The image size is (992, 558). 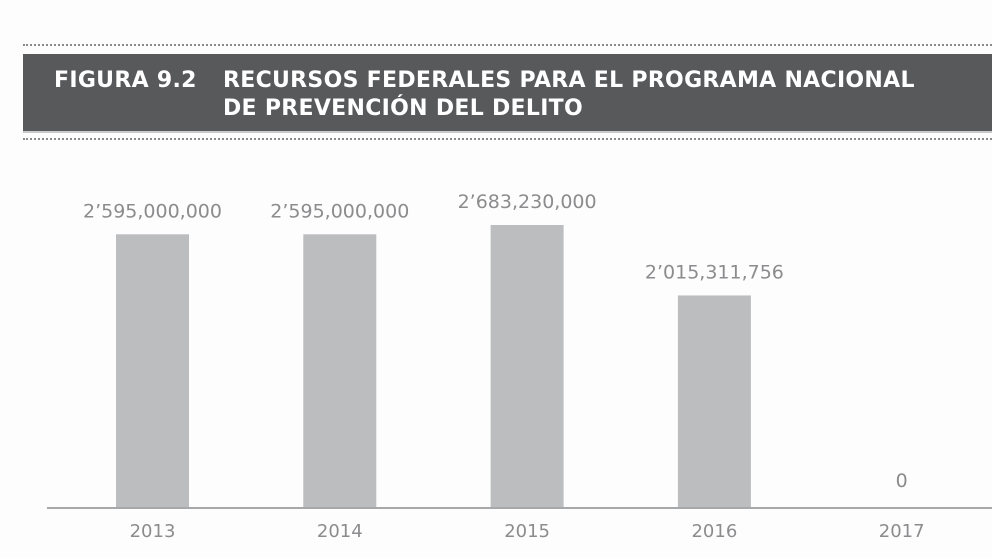 I want to click on category-labels-group: 2013 2014 2015 2016 2017, so click(x=527, y=531).